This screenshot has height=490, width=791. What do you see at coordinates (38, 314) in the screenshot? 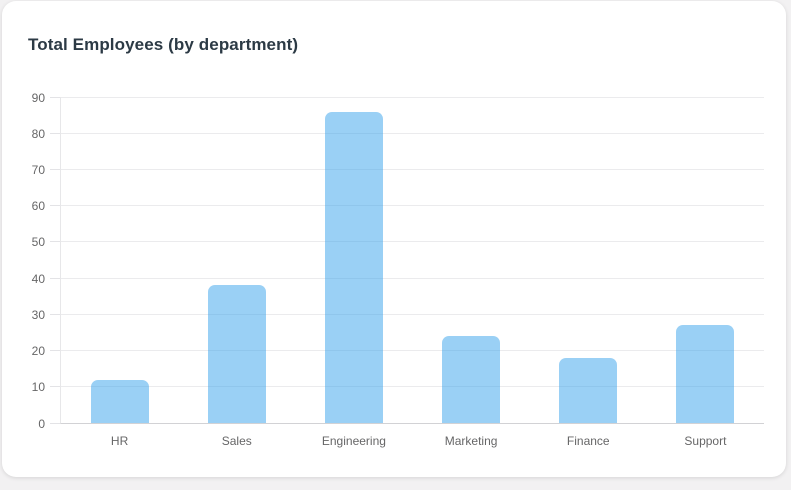
I see `y-tick-label-30: 30` at bounding box center [38, 314].